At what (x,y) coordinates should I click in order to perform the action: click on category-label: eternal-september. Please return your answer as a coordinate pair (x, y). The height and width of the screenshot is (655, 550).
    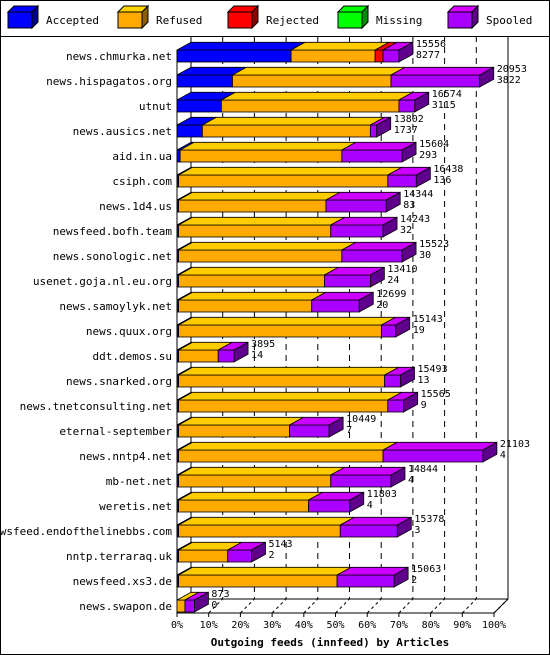
    Looking at the image, I should click on (115, 431).